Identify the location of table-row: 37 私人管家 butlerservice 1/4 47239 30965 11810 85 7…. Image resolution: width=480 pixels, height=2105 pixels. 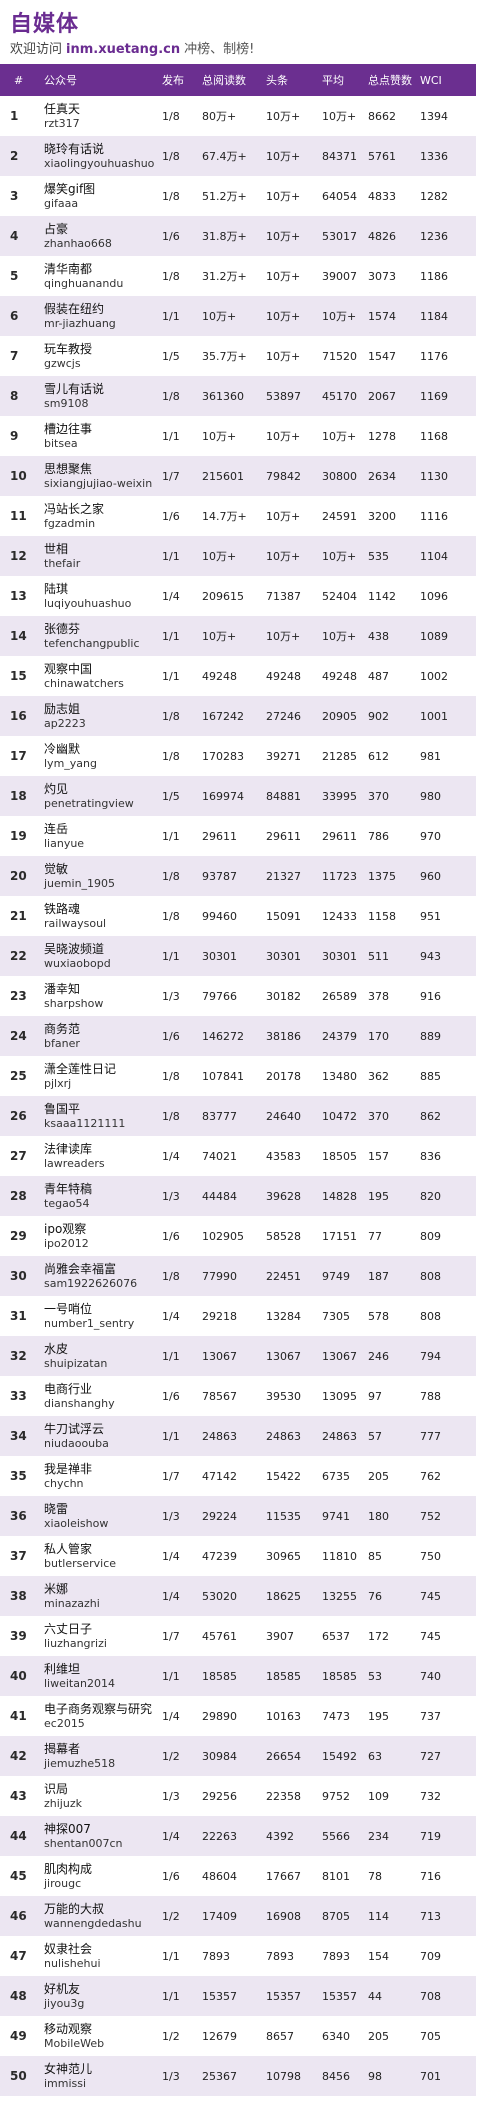
(238, 1556).